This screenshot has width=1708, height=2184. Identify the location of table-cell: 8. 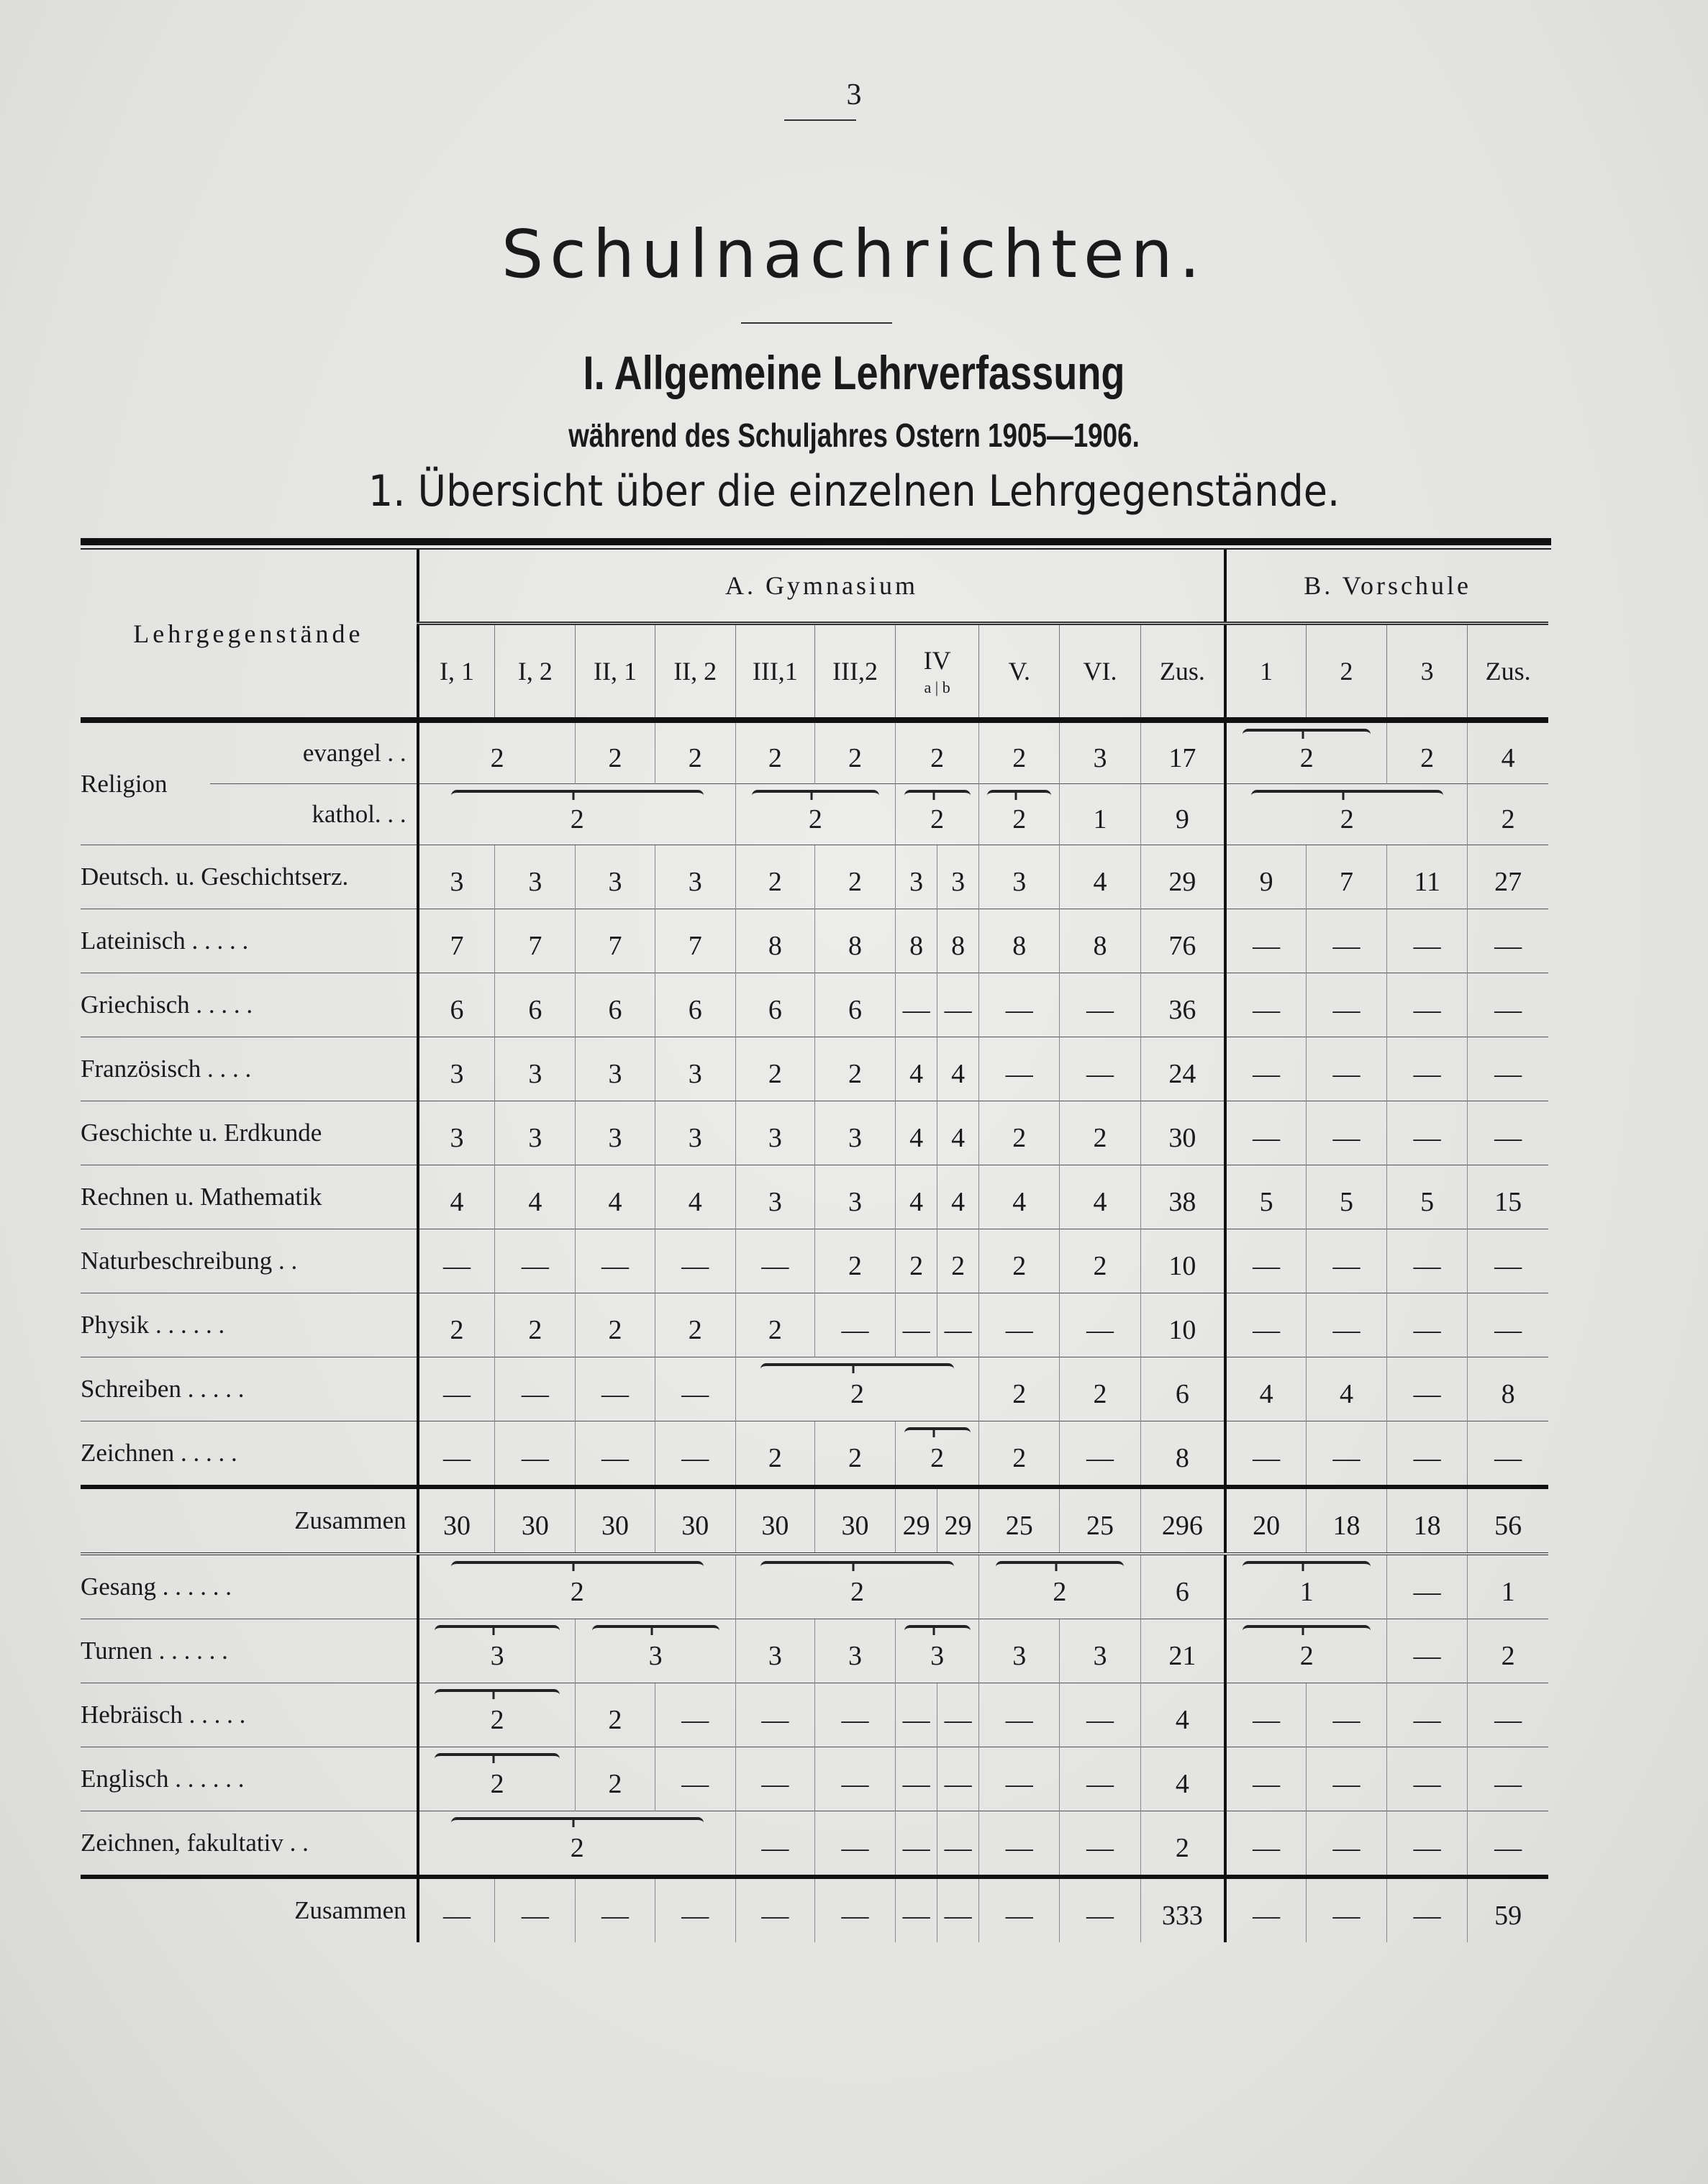
(1183, 1454).